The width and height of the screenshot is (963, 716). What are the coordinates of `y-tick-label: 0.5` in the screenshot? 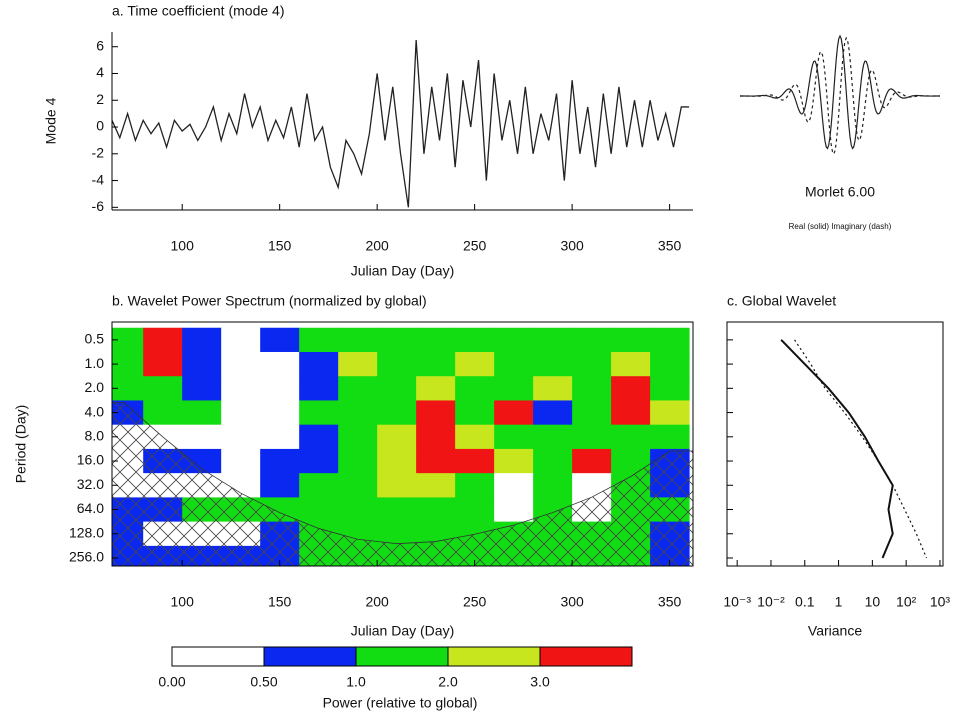 It's located at (95, 339).